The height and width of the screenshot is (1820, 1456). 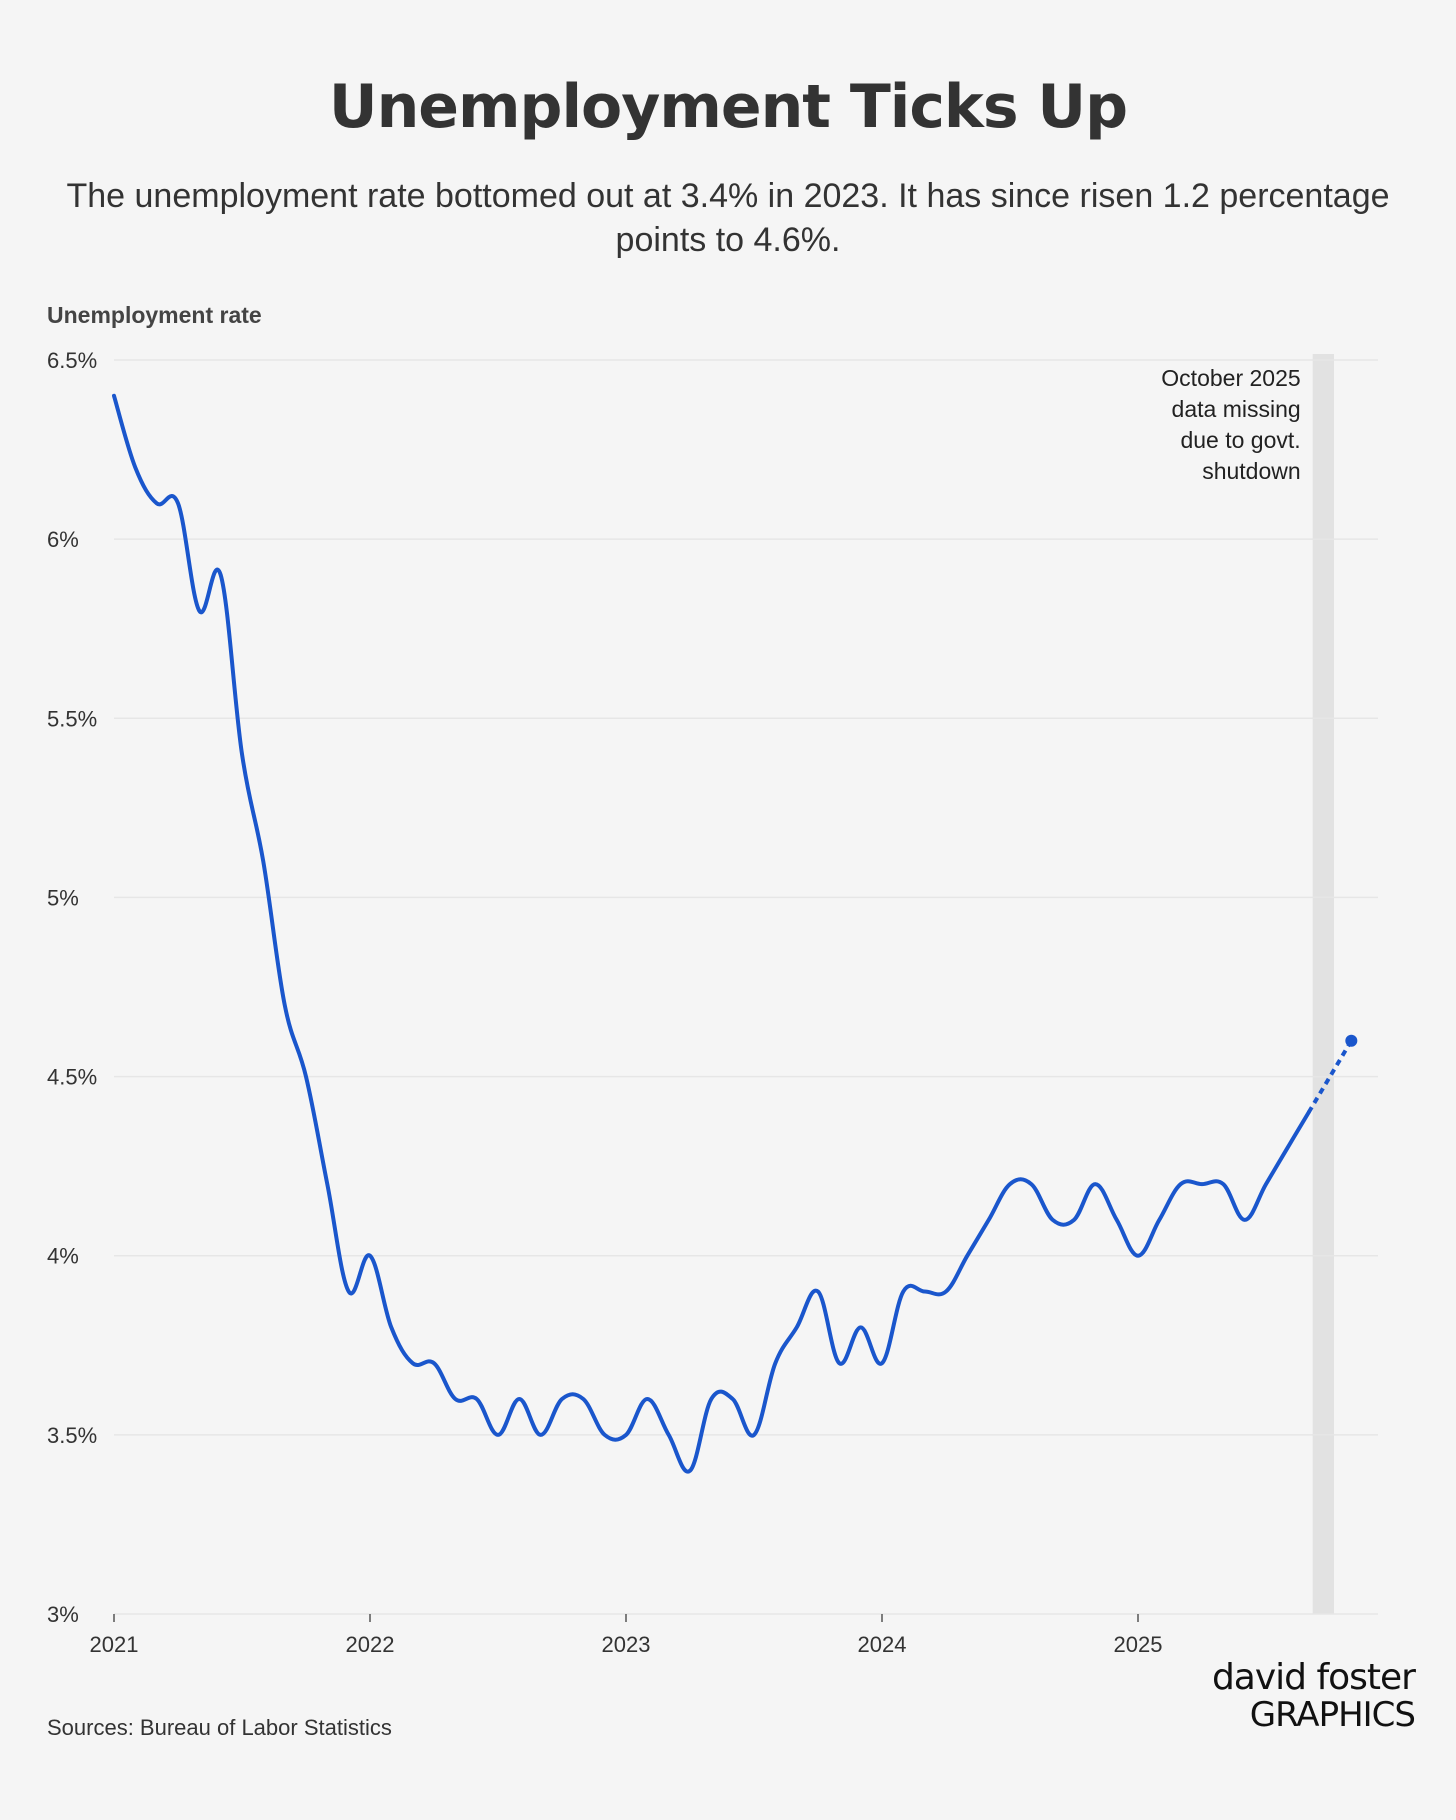 What do you see at coordinates (1332, 1715) in the screenshot?
I see `logo-line2: GRAPHICS` at bounding box center [1332, 1715].